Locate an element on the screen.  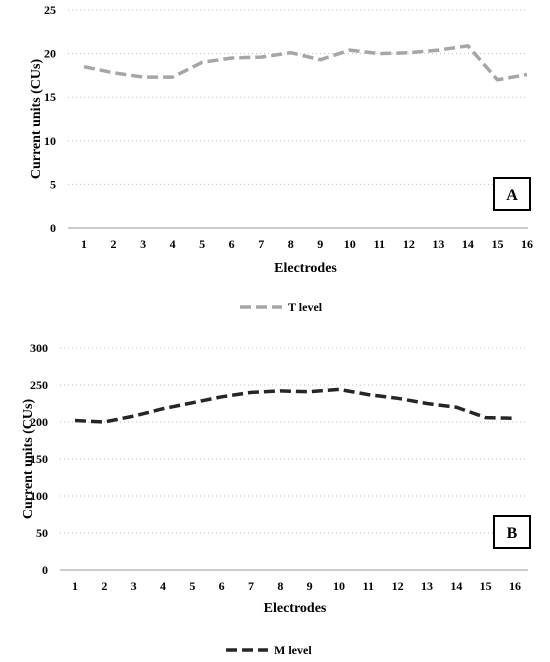
y-tick-label: 50 is located at coordinates (42, 533).